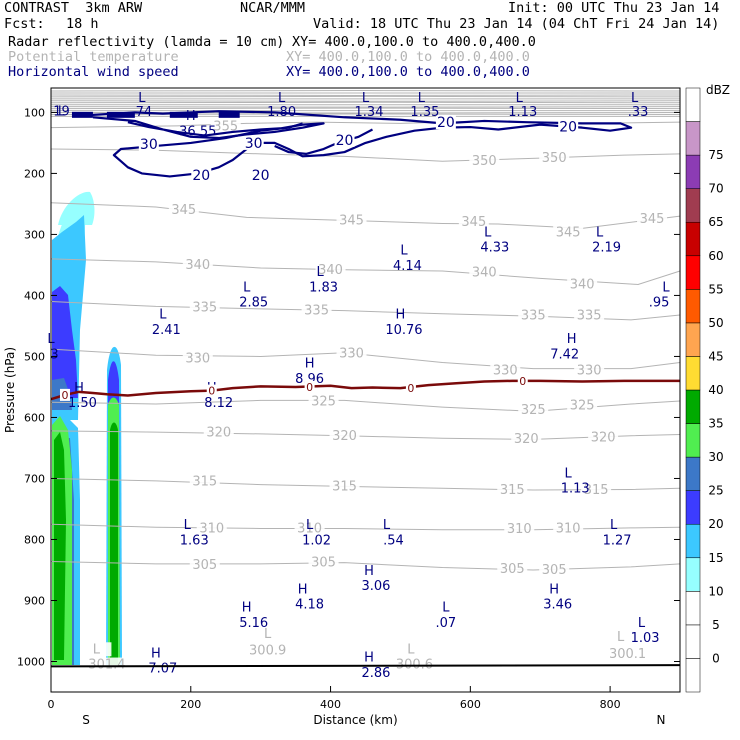 This screenshot has height=740, width=740. Describe the element at coordinates (715, 591) in the screenshot. I see `colorbar-label: 10` at that location.